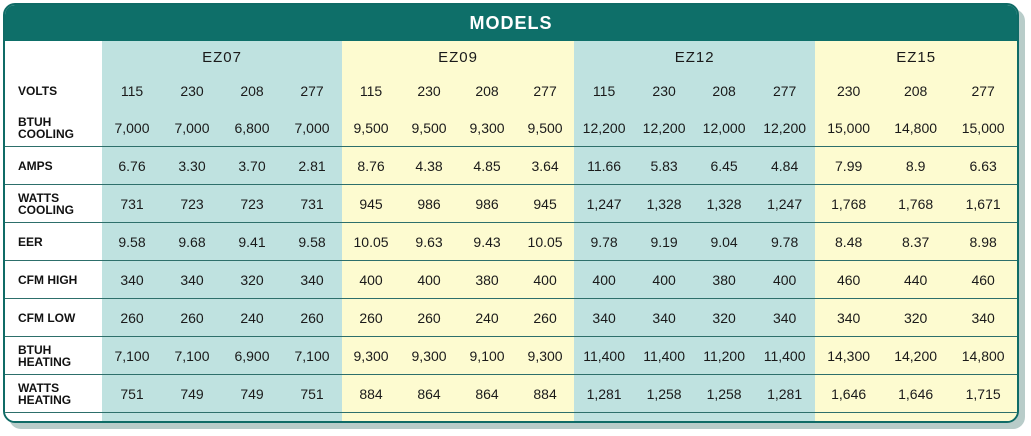 Image resolution: width=1031 pixels, height=436 pixels. I want to click on table-cell: 2.61, so click(724, 416).